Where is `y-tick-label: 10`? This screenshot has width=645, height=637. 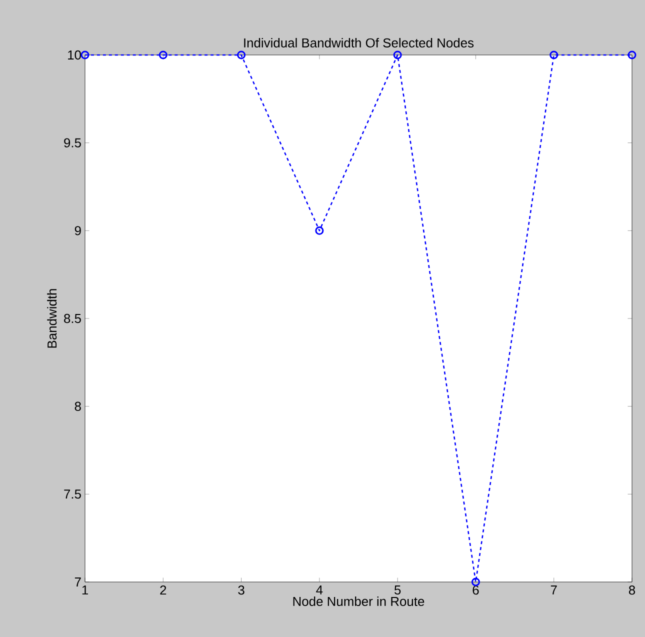 y-tick-label: 10 is located at coordinates (74, 55).